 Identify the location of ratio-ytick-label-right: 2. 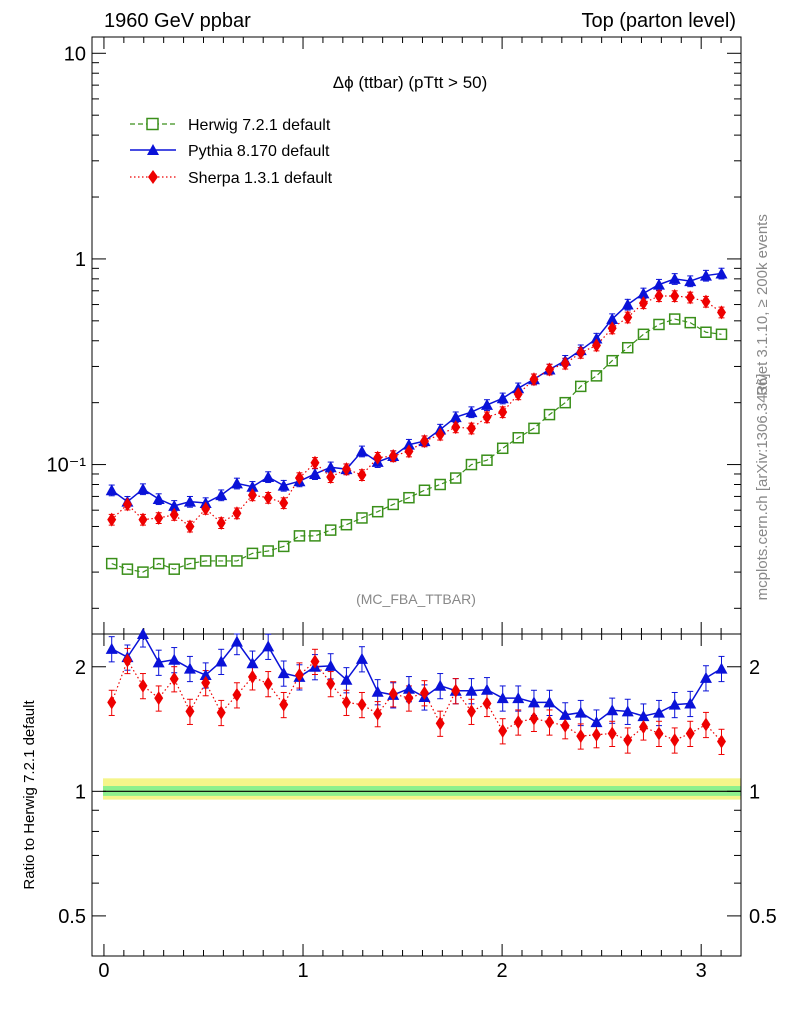
(754, 668).